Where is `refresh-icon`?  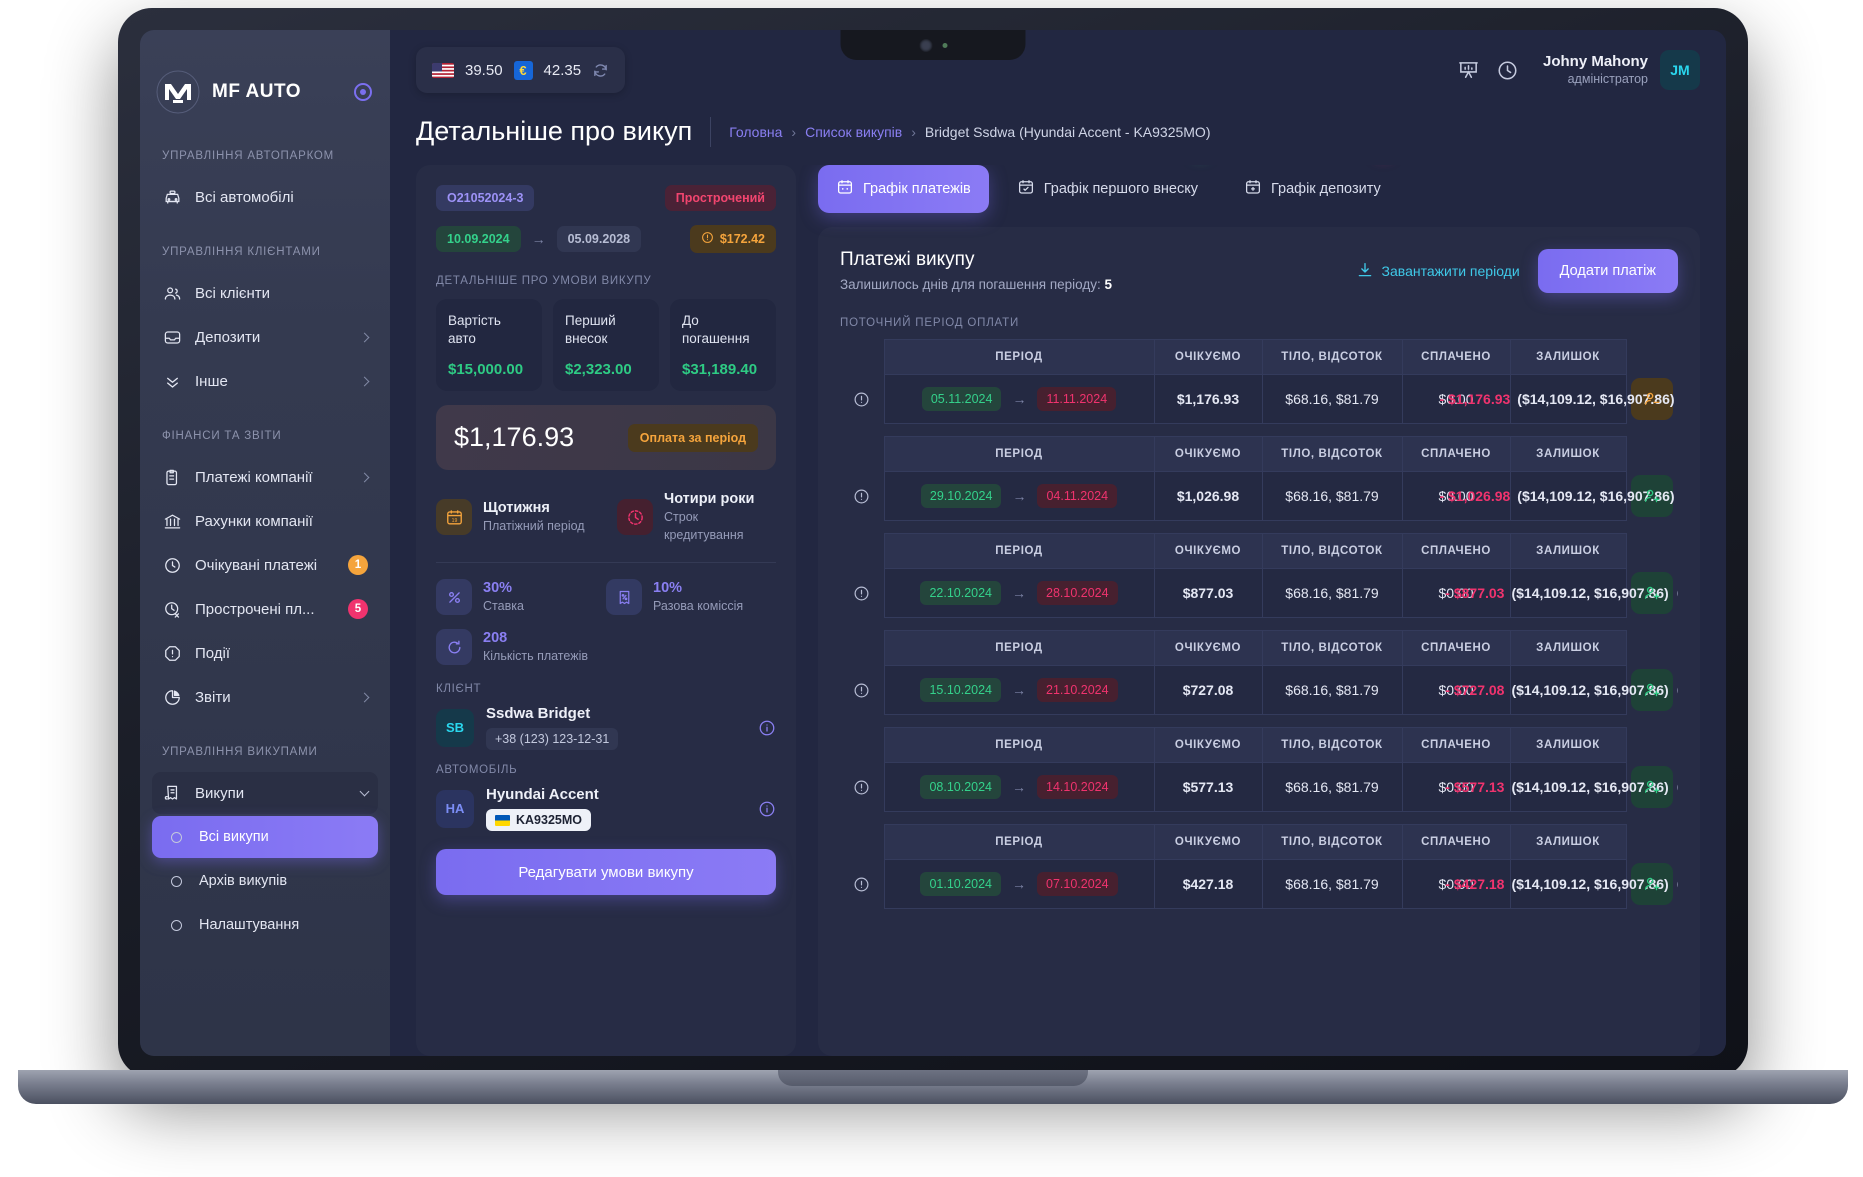
refresh-icon is located at coordinates (600, 70).